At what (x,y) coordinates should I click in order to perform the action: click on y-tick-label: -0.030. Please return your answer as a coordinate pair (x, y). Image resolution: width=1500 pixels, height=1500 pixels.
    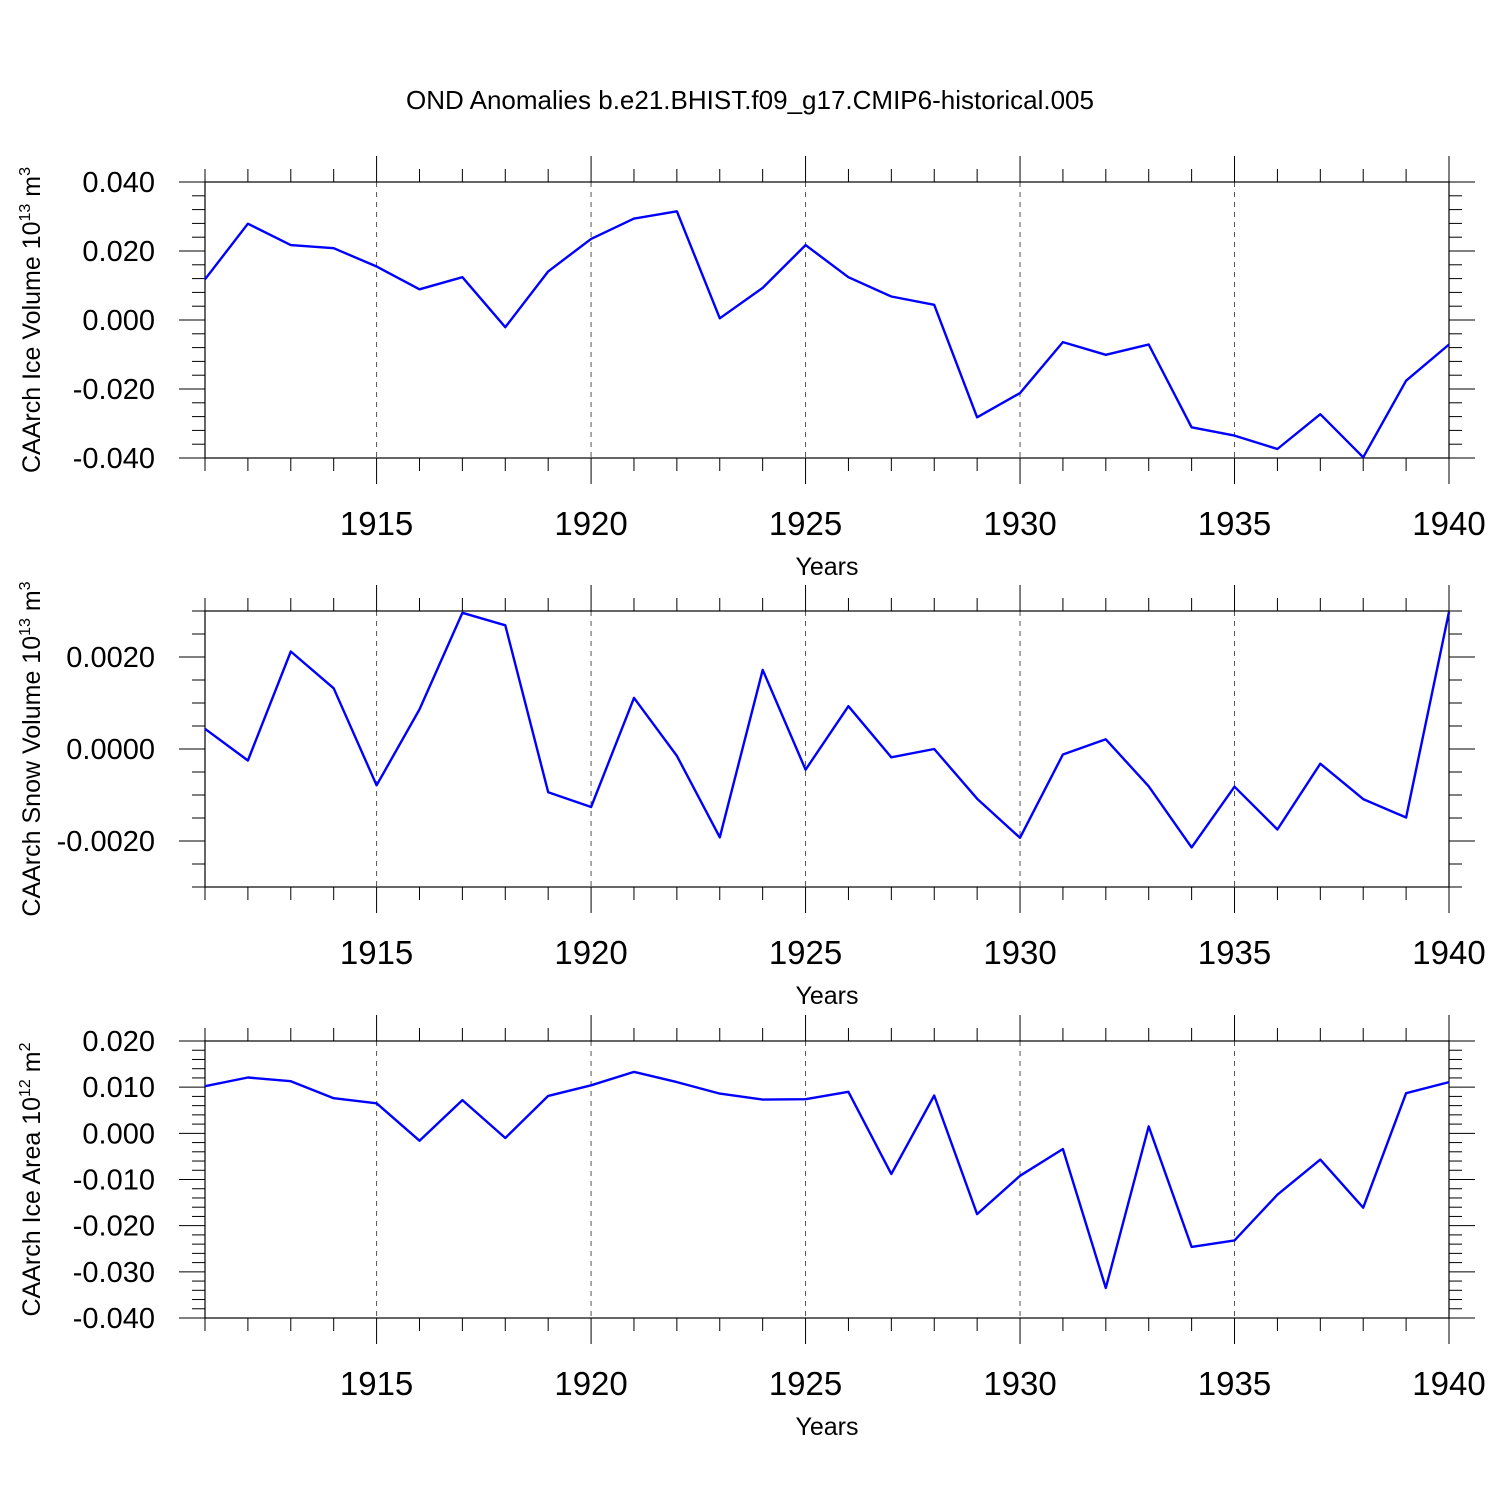
    Looking at the image, I should click on (114, 1273).